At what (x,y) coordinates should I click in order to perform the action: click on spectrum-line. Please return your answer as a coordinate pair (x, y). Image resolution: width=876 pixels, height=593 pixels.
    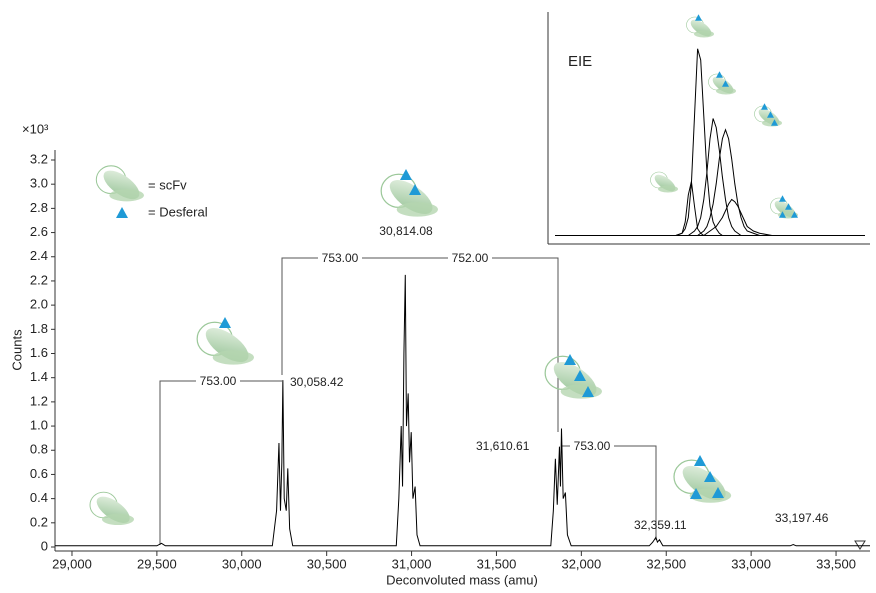
    Looking at the image, I should click on (710, 217).